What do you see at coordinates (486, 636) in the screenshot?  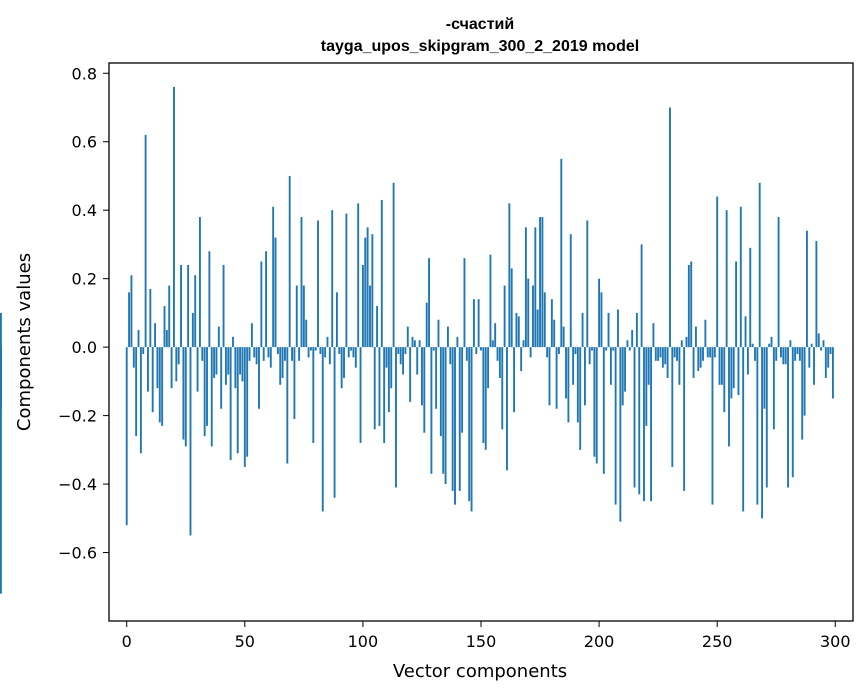 I see `x-axis-ticks: 0 50 100 150 200 250 300` at bounding box center [486, 636].